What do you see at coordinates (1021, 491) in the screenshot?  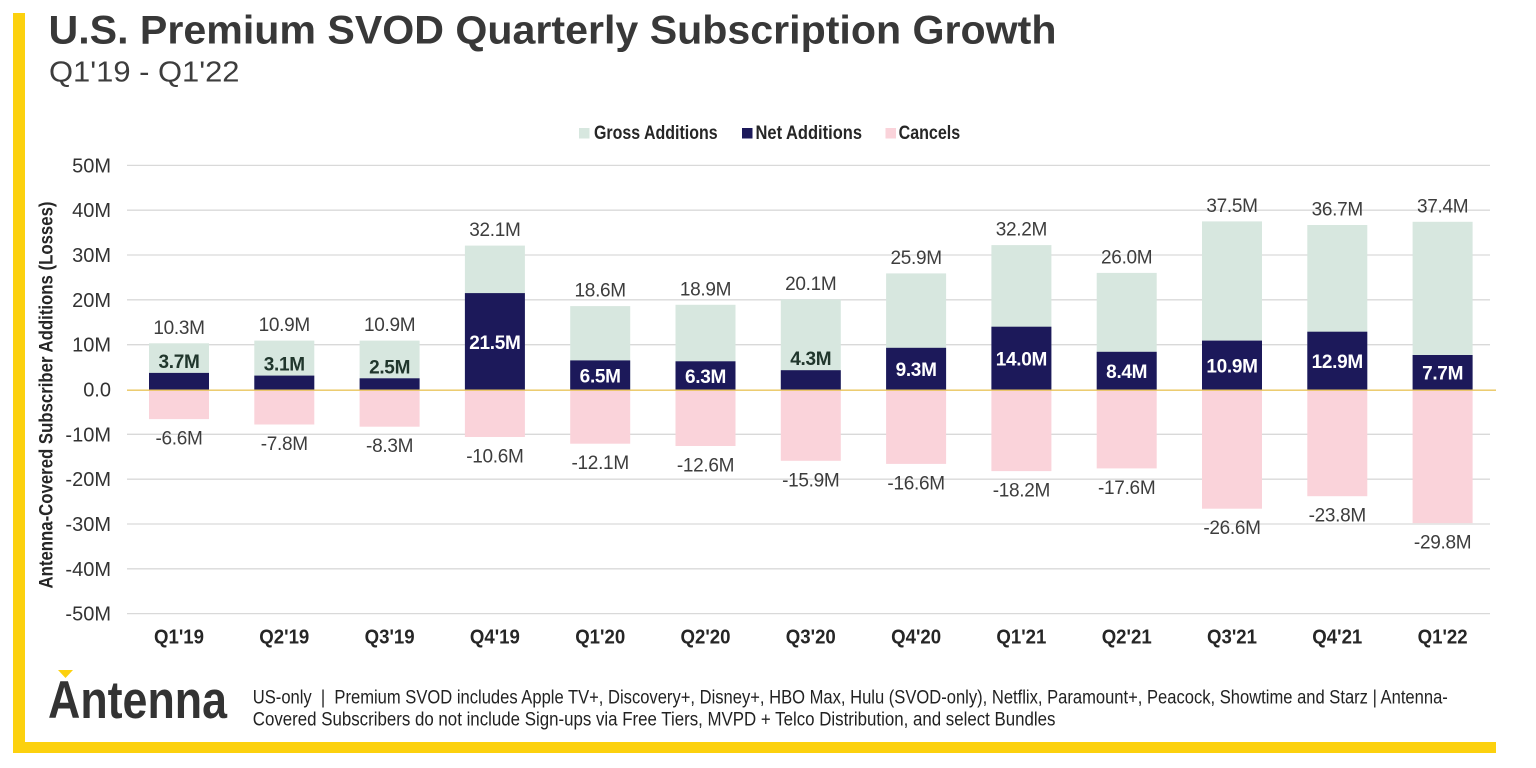 I see `svg-text: -18.2M` at bounding box center [1021, 491].